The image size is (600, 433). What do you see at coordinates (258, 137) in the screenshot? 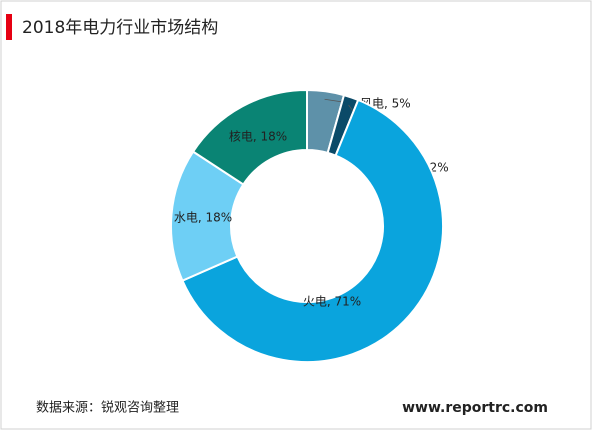
I see `data-label: 核电, 18%` at bounding box center [258, 137].